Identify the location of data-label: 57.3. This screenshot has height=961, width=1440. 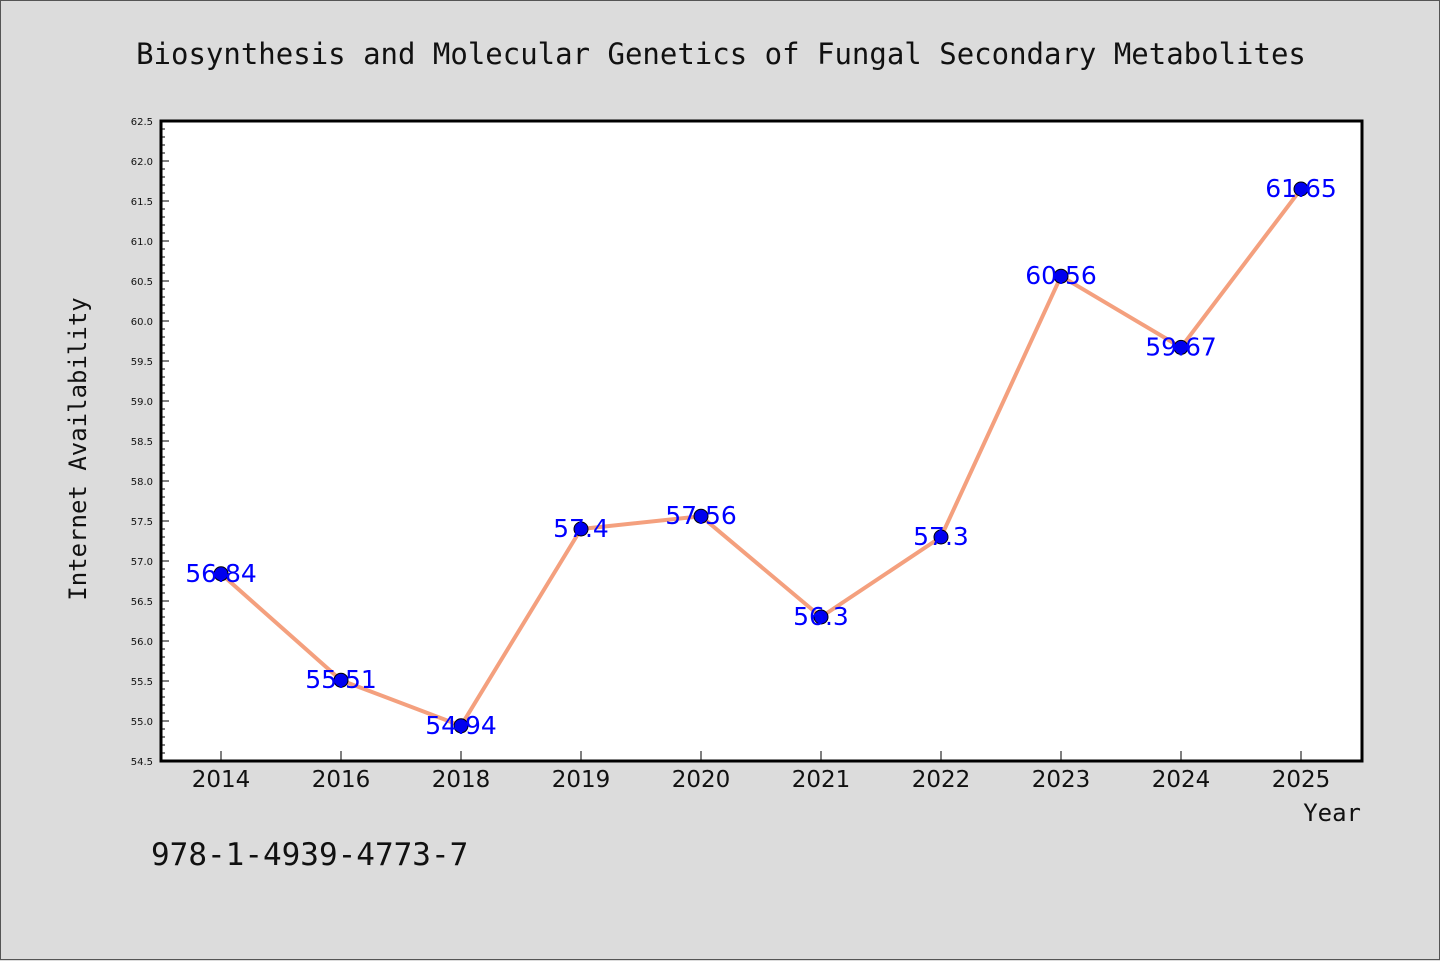
(941, 536).